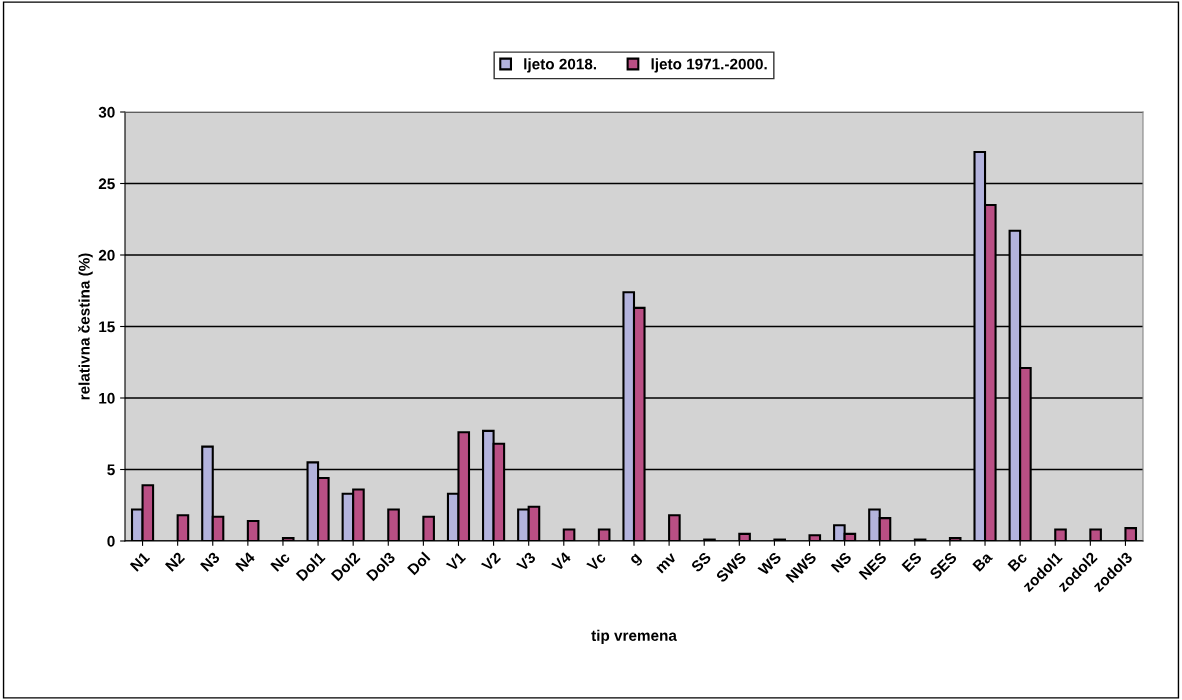 This screenshot has height=700, width=1182. What do you see at coordinates (106, 184) in the screenshot?
I see `y-tick-label: 25` at bounding box center [106, 184].